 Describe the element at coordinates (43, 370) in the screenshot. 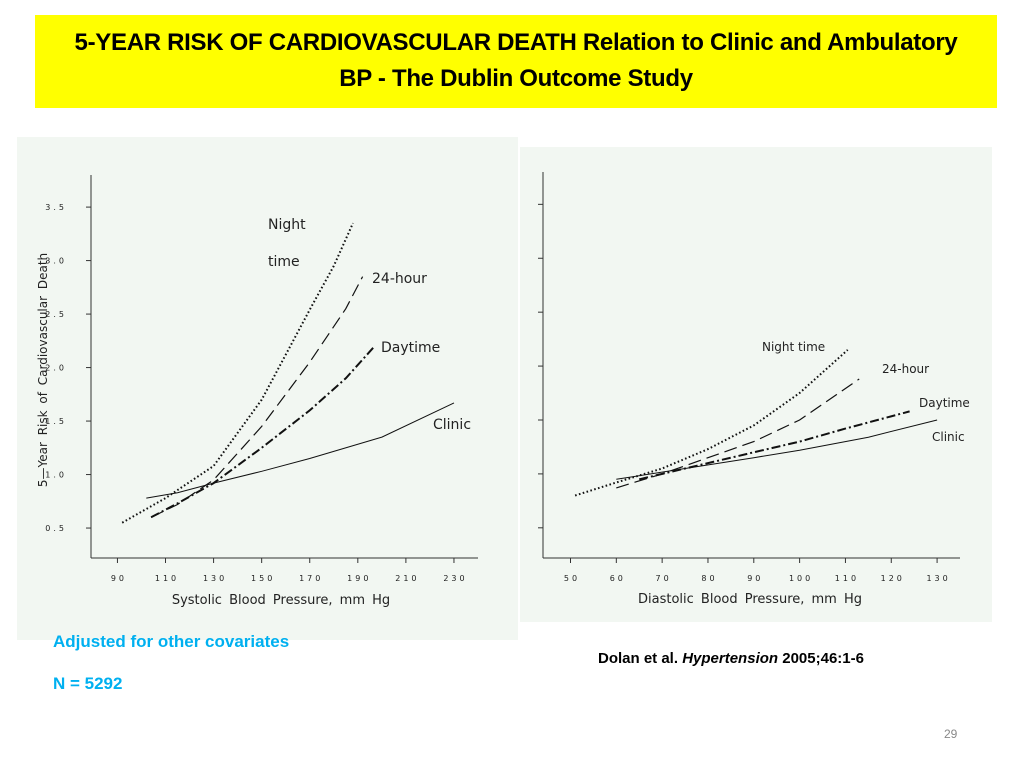

I see `y-axis-title: 5—Year Risk of Cardiovascular Death` at that location.